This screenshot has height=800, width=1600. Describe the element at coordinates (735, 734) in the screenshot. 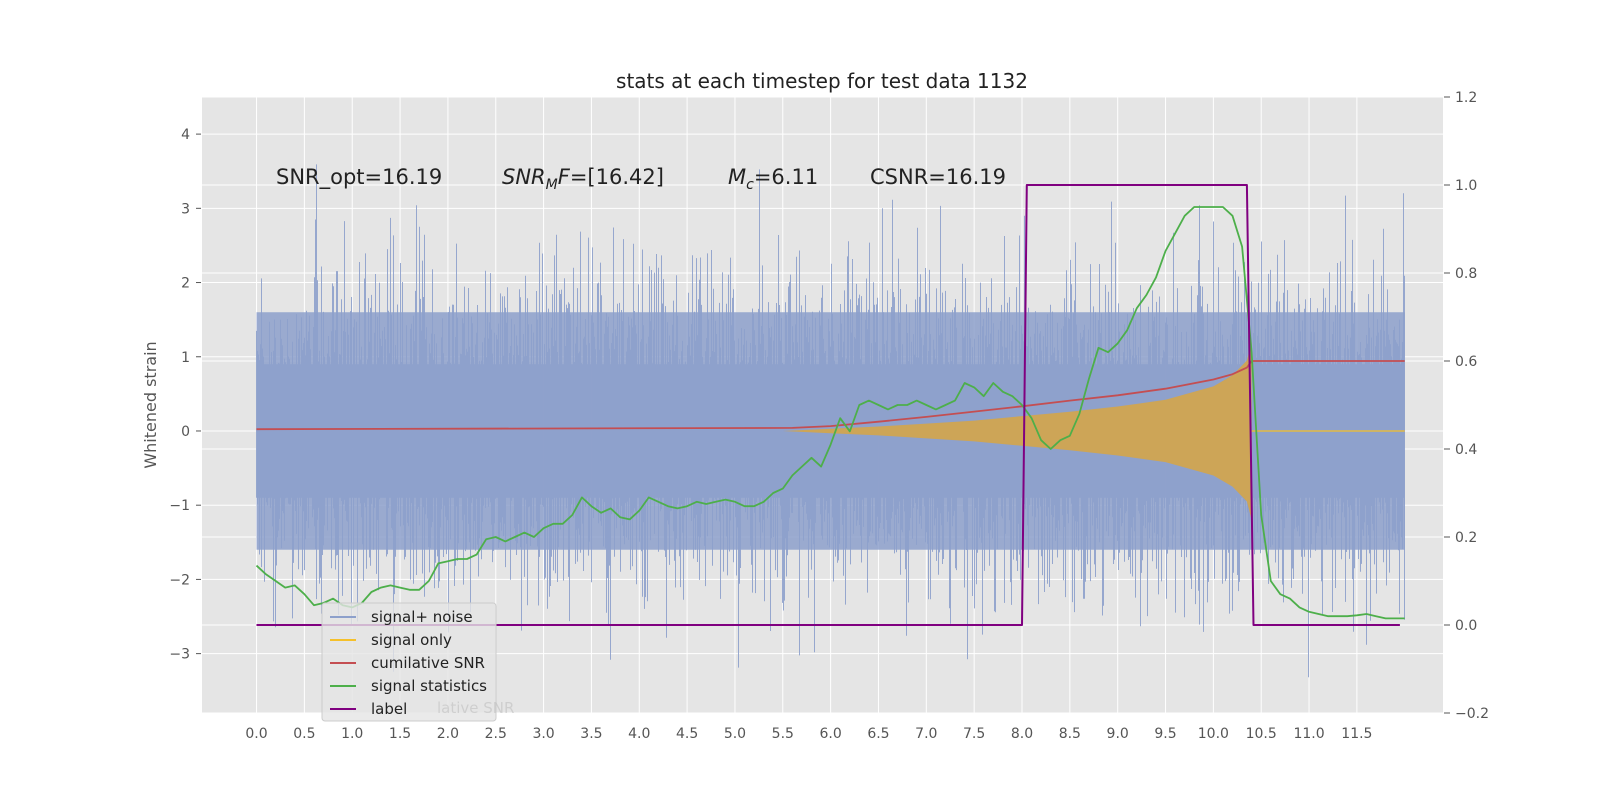

I see `x-tick-label: 5.0` at that location.